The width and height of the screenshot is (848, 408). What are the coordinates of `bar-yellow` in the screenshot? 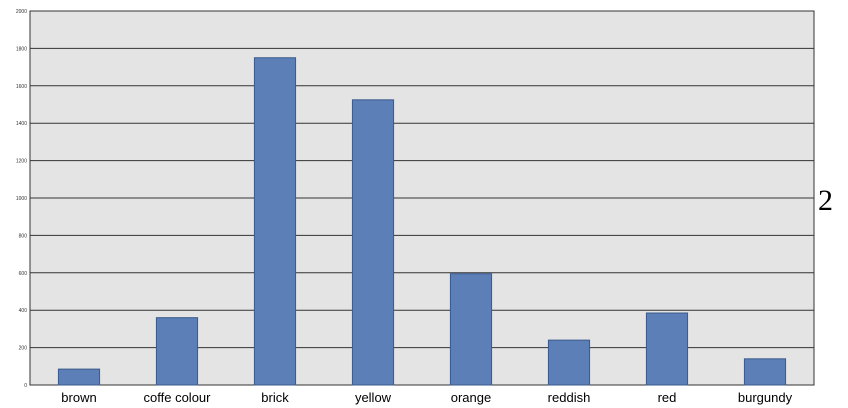 It's located at (373, 242).